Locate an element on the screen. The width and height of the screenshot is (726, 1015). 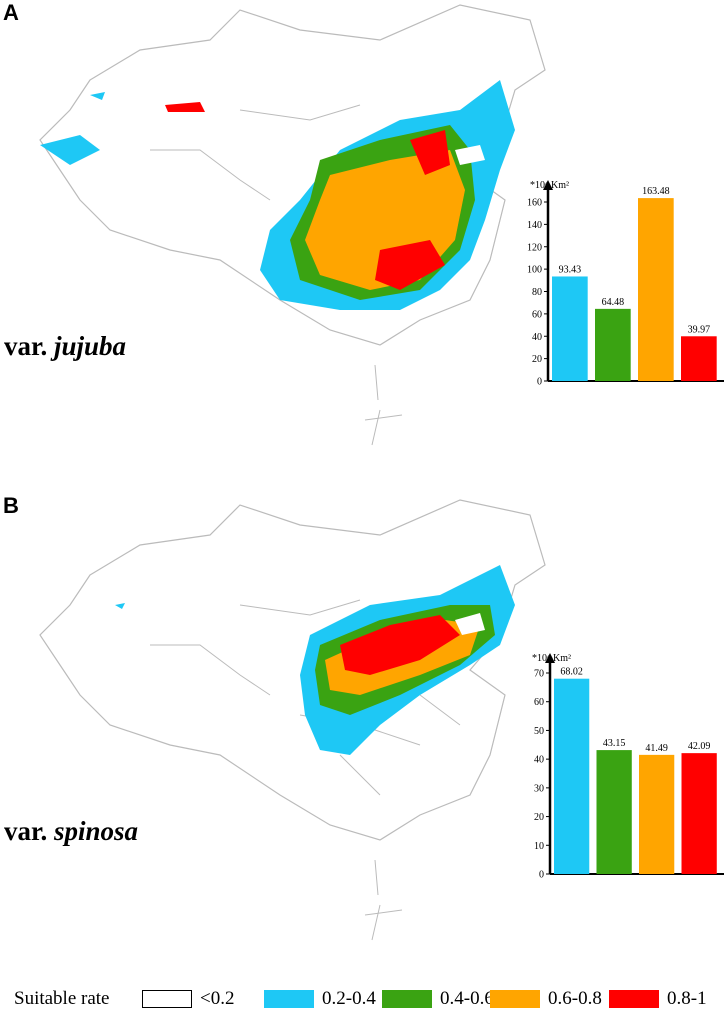
variety-label-jujuba: var. jujuba is located at coordinates (65, 346).